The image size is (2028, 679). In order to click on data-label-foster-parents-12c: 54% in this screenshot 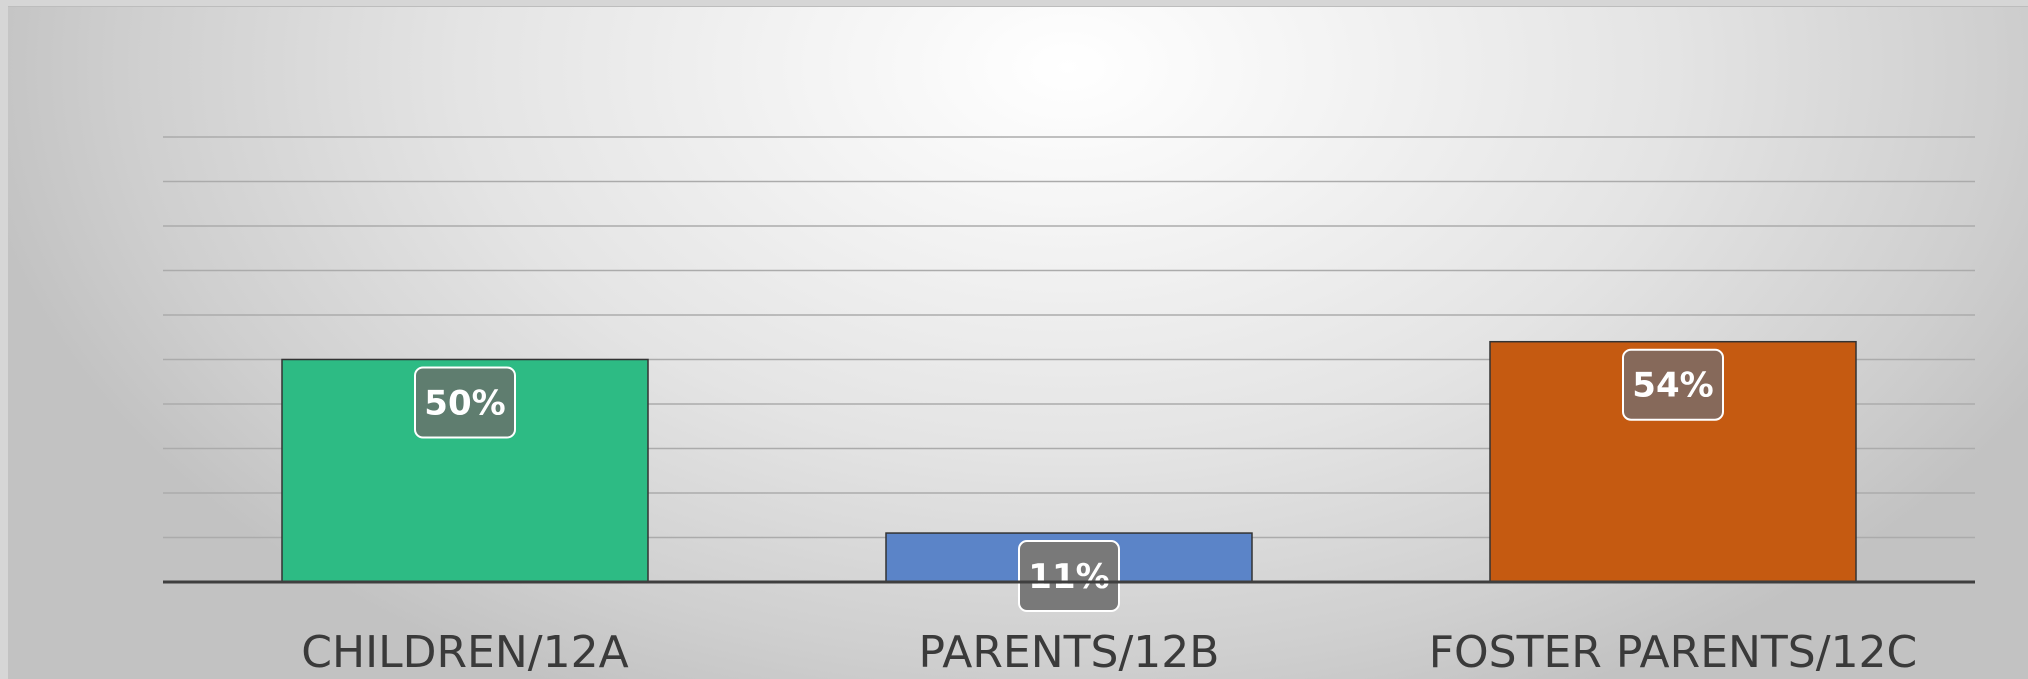, I will do `click(1672, 386)`.